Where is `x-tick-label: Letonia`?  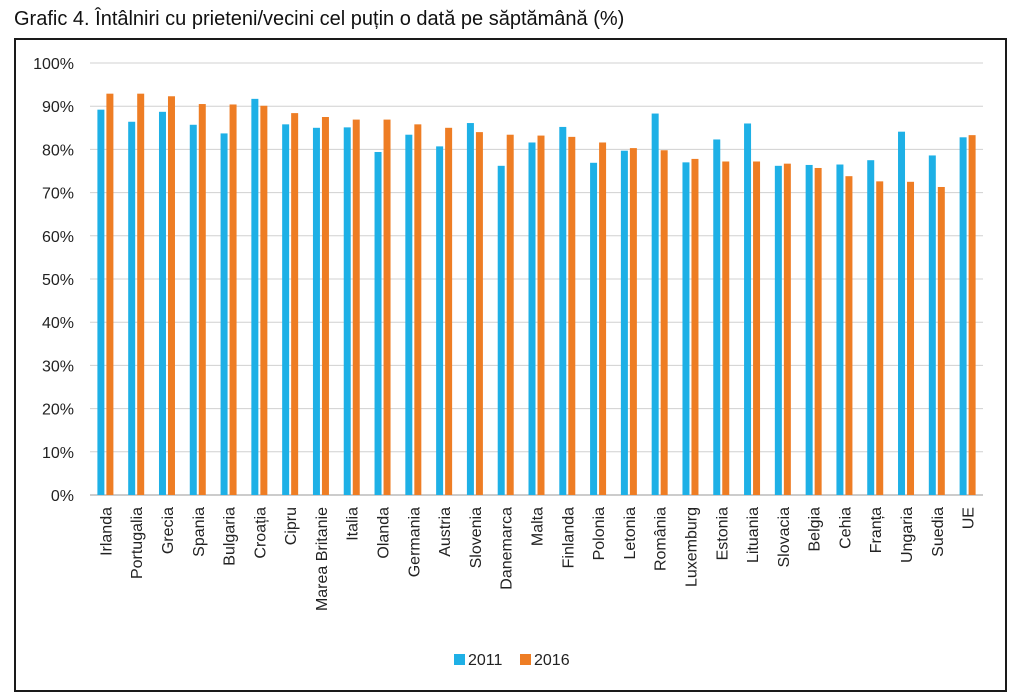 x-tick-label: Letonia is located at coordinates (630, 533).